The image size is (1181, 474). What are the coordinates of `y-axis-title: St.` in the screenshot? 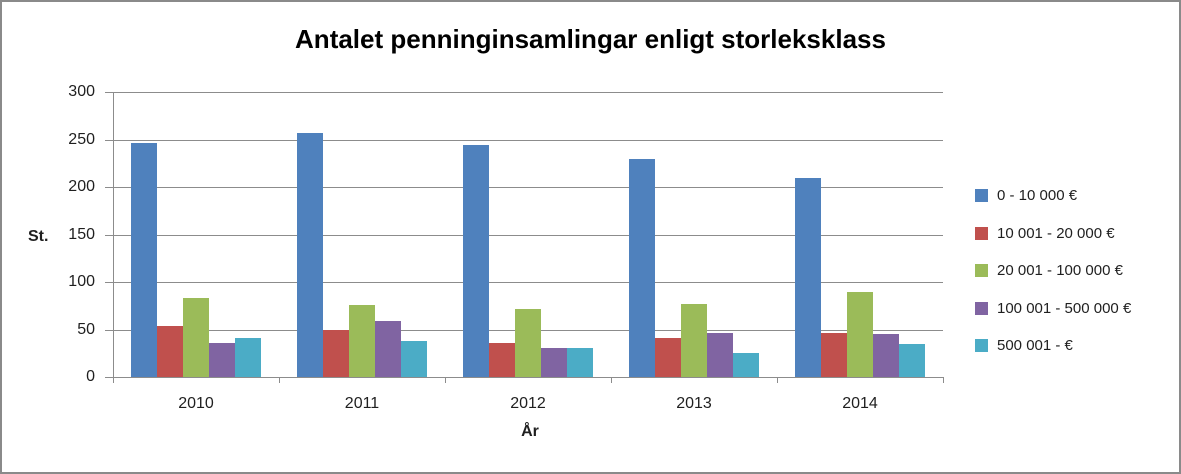 It's located at (38, 236).